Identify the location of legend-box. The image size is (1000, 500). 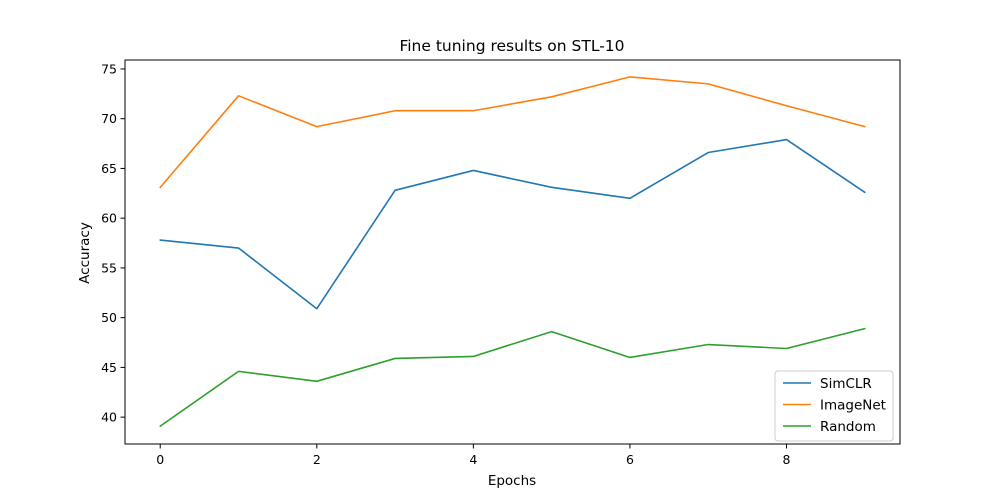
(834, 406).